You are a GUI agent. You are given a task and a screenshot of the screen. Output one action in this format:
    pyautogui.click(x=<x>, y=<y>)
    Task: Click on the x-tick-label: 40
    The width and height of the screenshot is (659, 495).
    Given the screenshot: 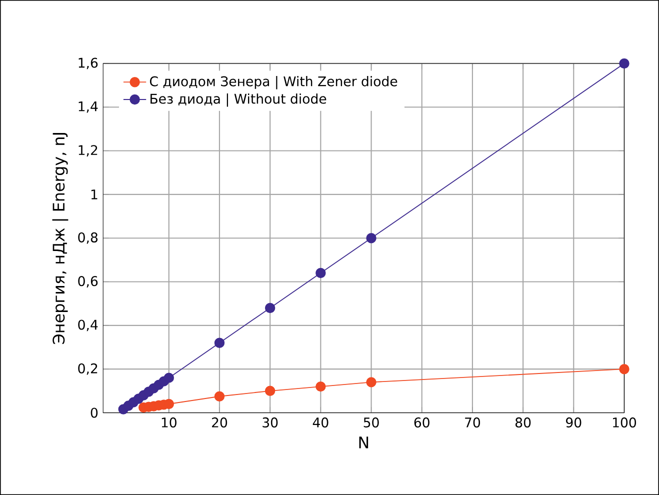 What is the action you would take?
    pyautogui.click(x=320, y=422)
    